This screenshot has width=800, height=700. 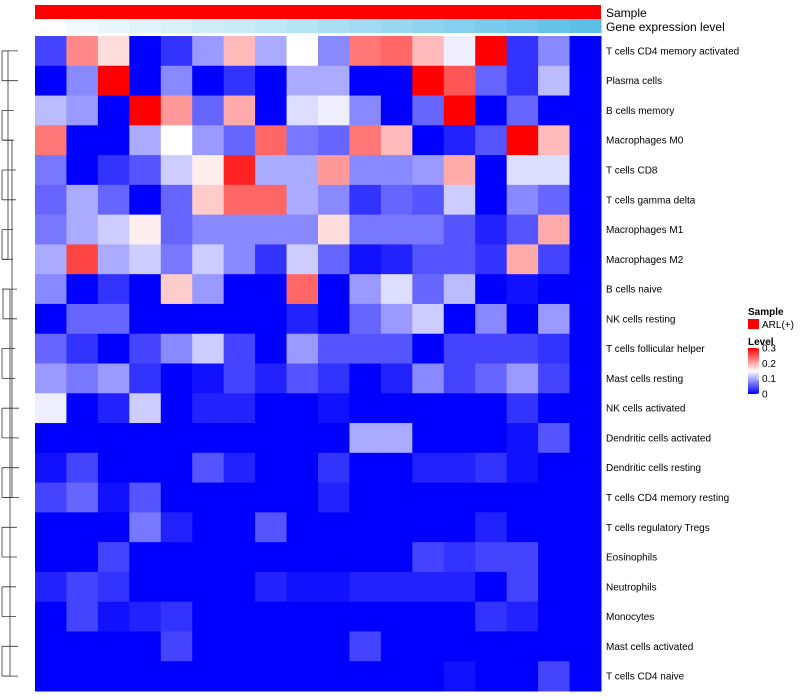 I want to click on row-label: Mast cells resting, so click(x=644, y=379).